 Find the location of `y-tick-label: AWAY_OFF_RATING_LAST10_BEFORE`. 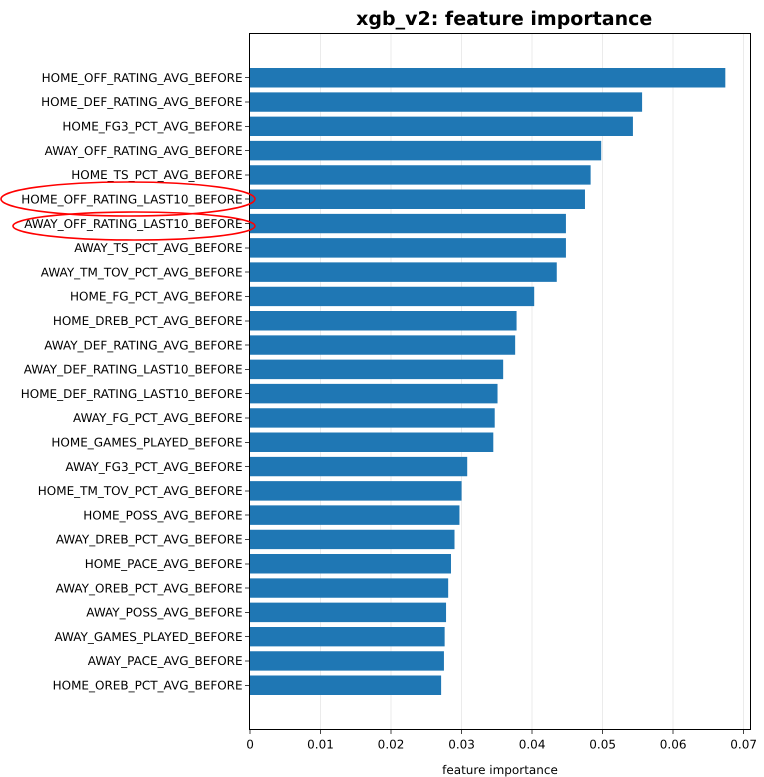

y-tick-label: AWAY_OFF_RATING_LAST10_BEFORE is located at coordinates (133, 223).